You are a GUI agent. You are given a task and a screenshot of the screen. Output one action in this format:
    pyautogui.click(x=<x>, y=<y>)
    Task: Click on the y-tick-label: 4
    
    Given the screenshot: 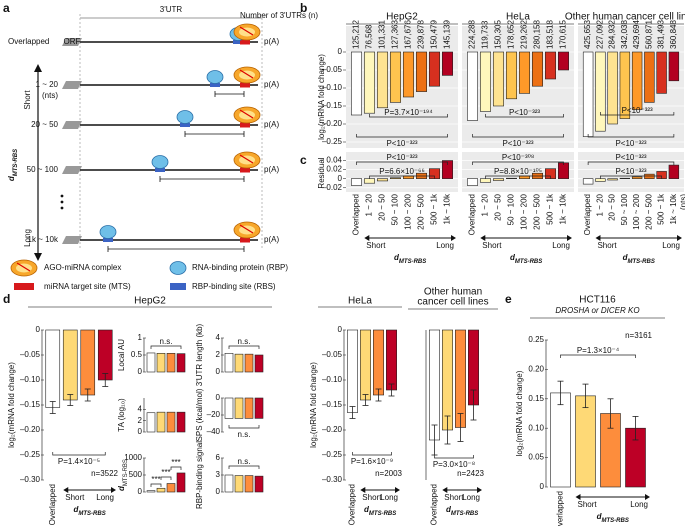 What is the action you would take?
    pyautogui.click(x=140, y=408)
    